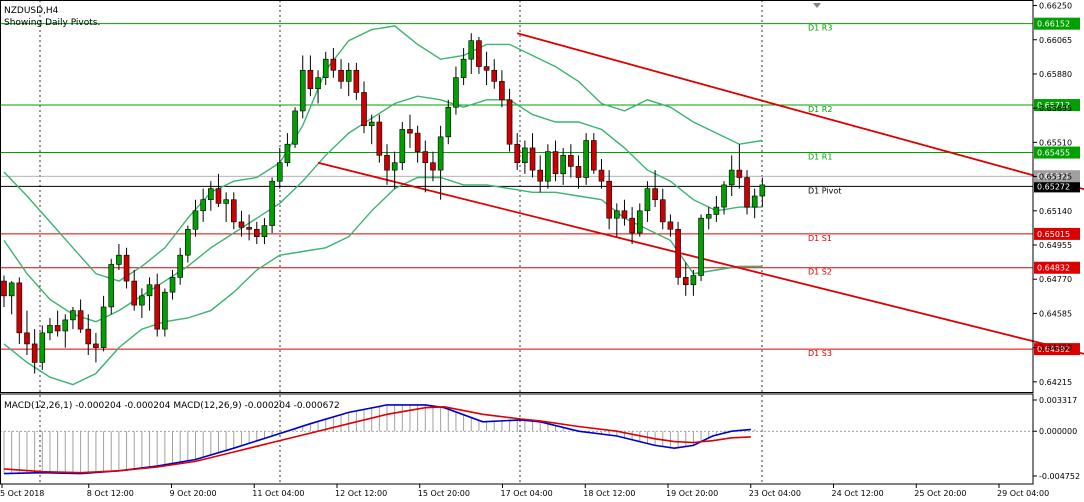 Image resolution: width=1084 pixels, height=502 pixels. Describe the element at coordinates (1053, 176) in the screenshot. I see `current-price-label: 0.65327` at that location.